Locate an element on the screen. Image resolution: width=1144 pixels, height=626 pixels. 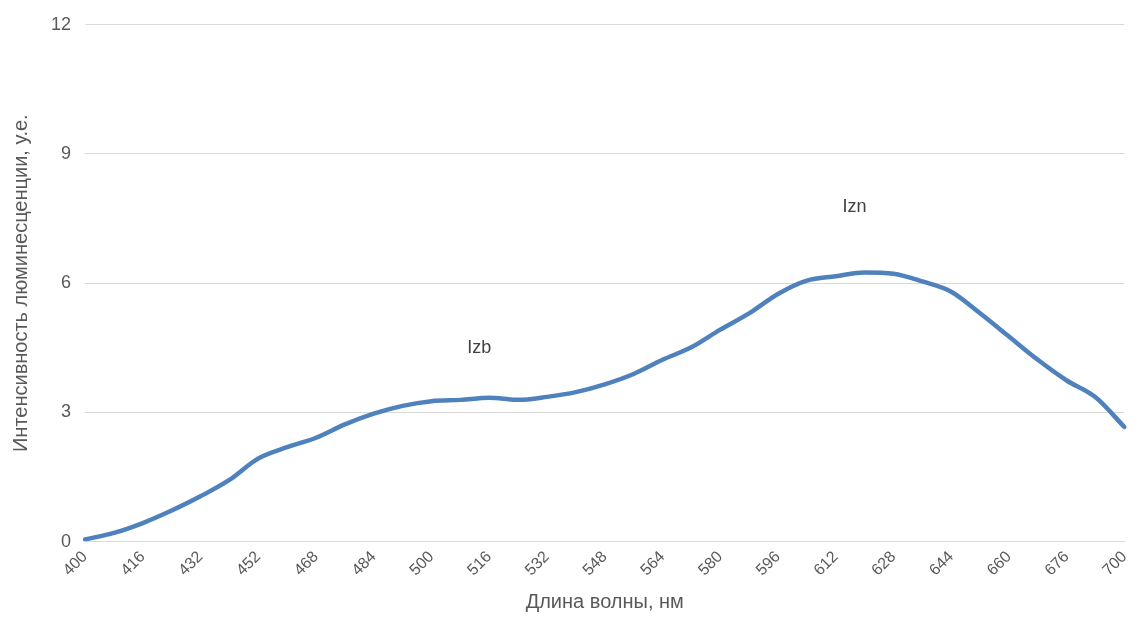
x-tick-label: 612 is located at coordinates (825, 563).